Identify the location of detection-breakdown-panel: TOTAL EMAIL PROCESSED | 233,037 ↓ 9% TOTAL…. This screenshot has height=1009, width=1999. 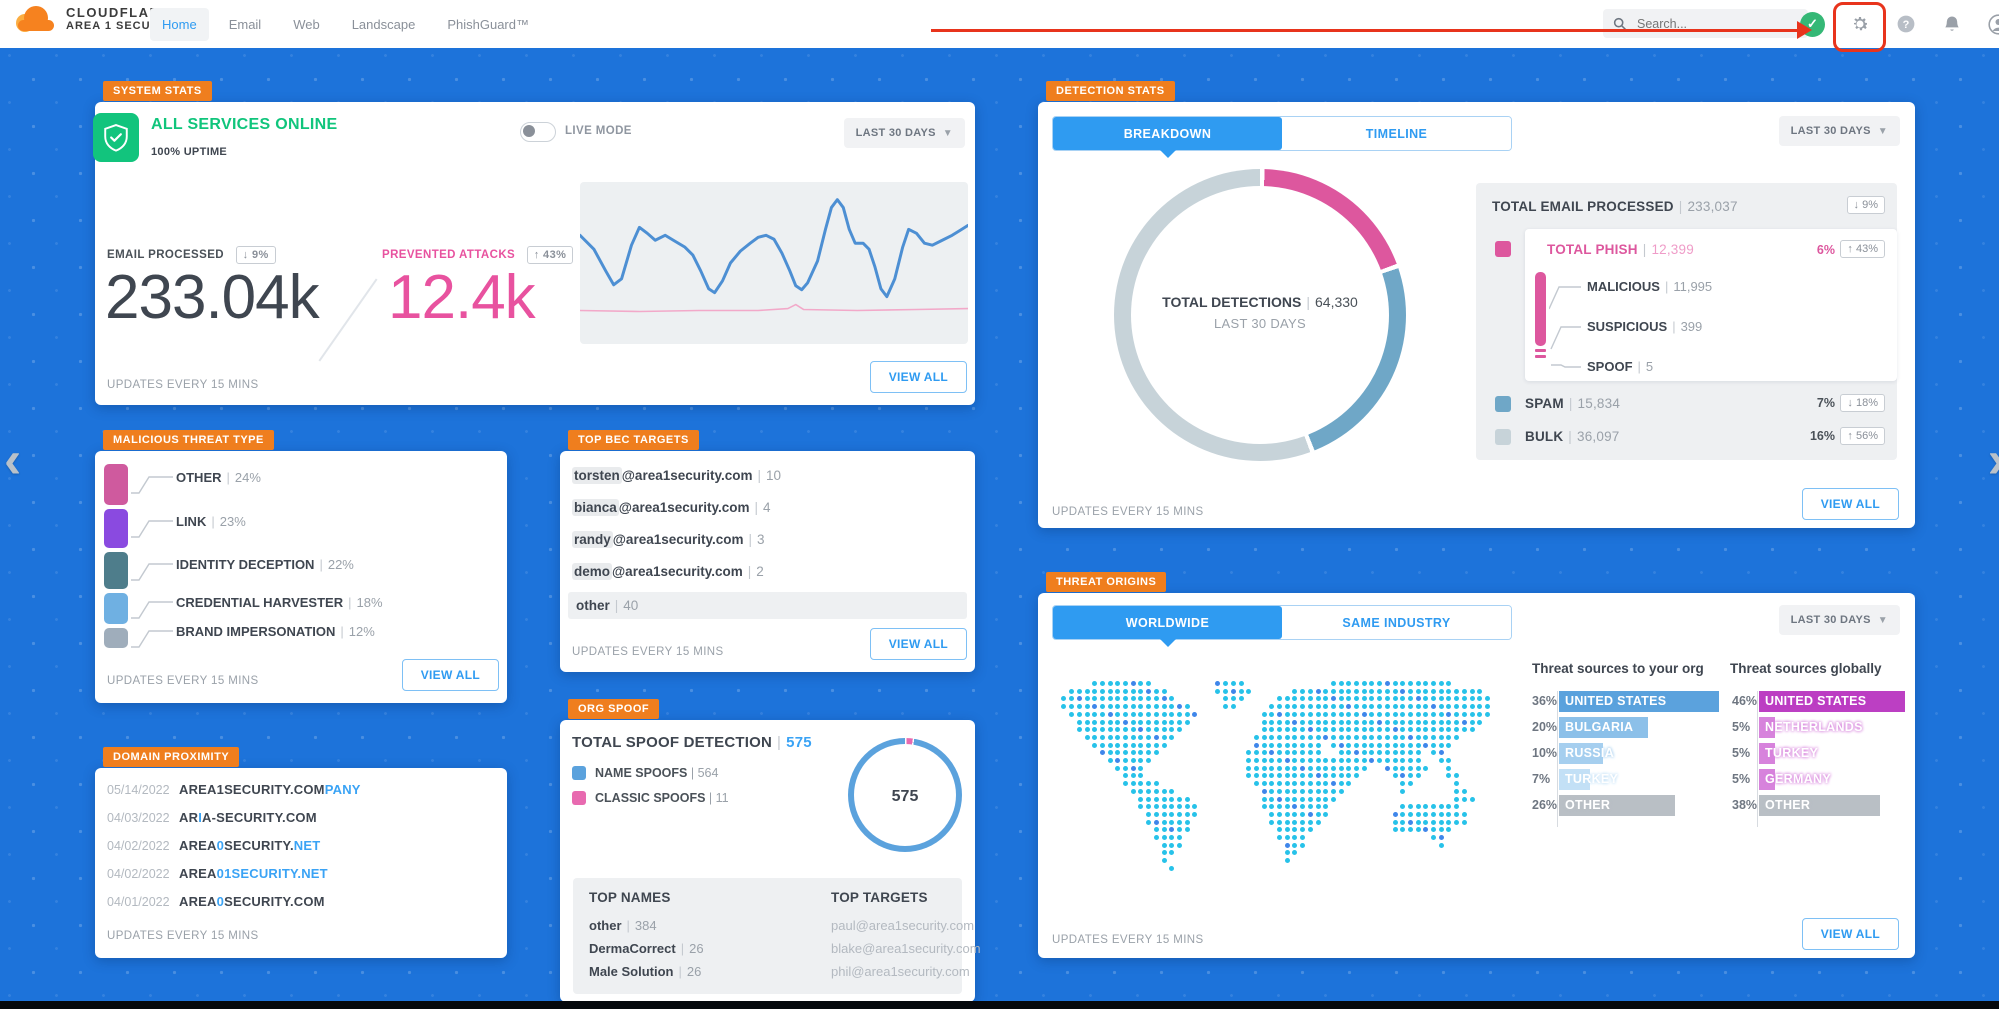
(1686, 321).